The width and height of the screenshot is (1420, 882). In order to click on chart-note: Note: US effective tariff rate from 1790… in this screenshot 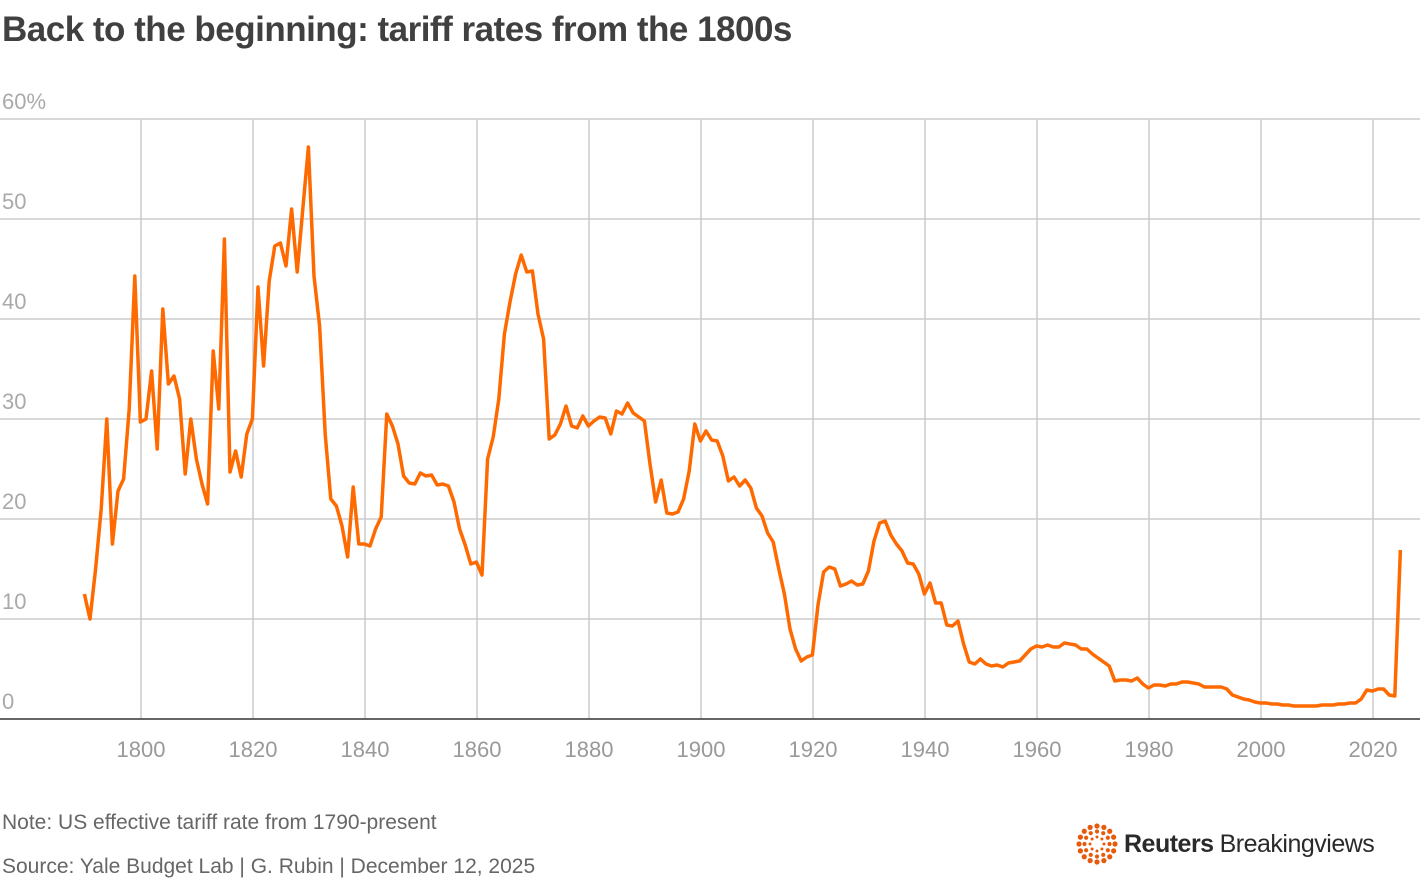, I will do `click(219, 822)`.